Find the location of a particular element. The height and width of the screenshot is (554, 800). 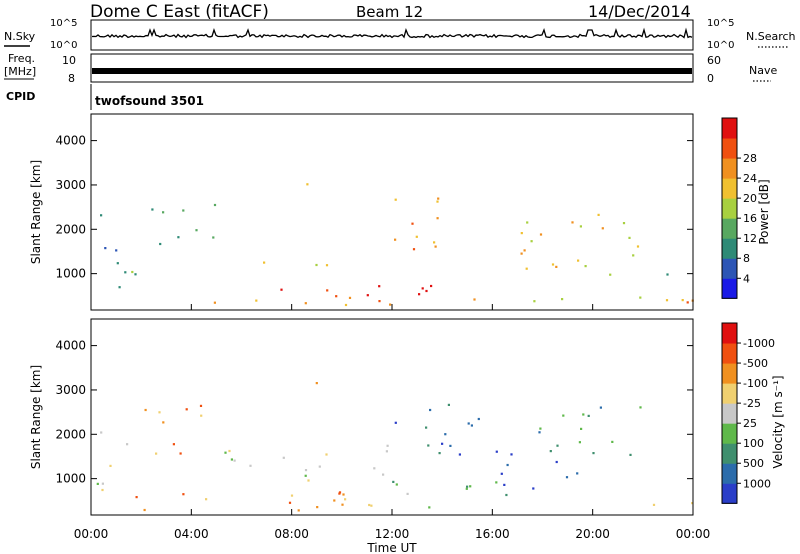

colorbar-tick-label: 1000 is located at coordinates (757, 483).